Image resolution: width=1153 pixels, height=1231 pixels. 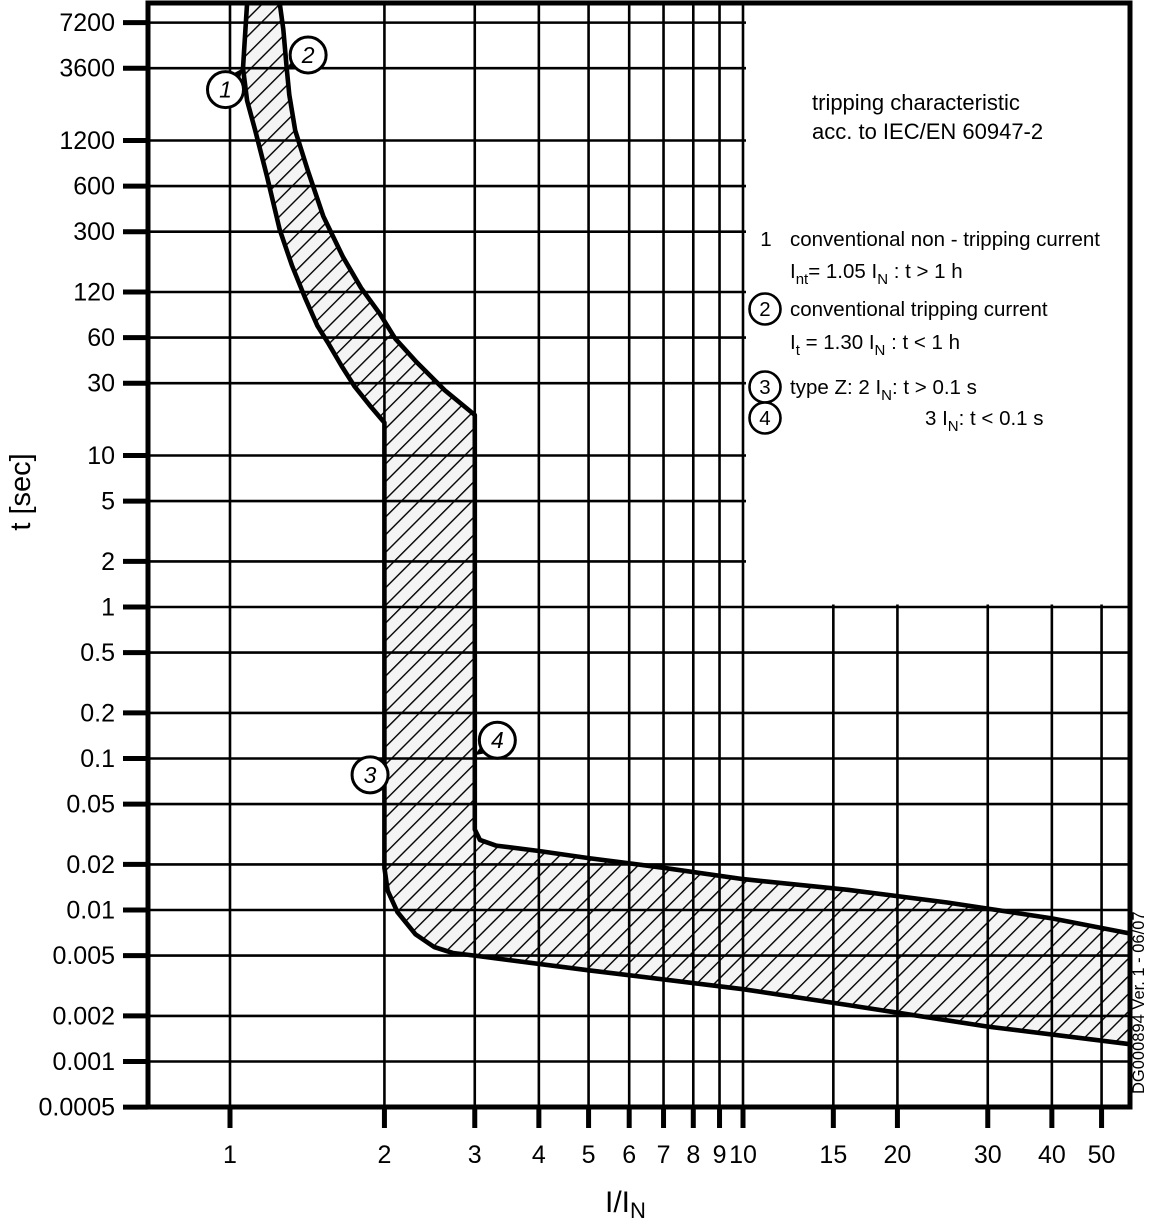 I want to click on legend-item-number: 1, so click(x=765, y=239).